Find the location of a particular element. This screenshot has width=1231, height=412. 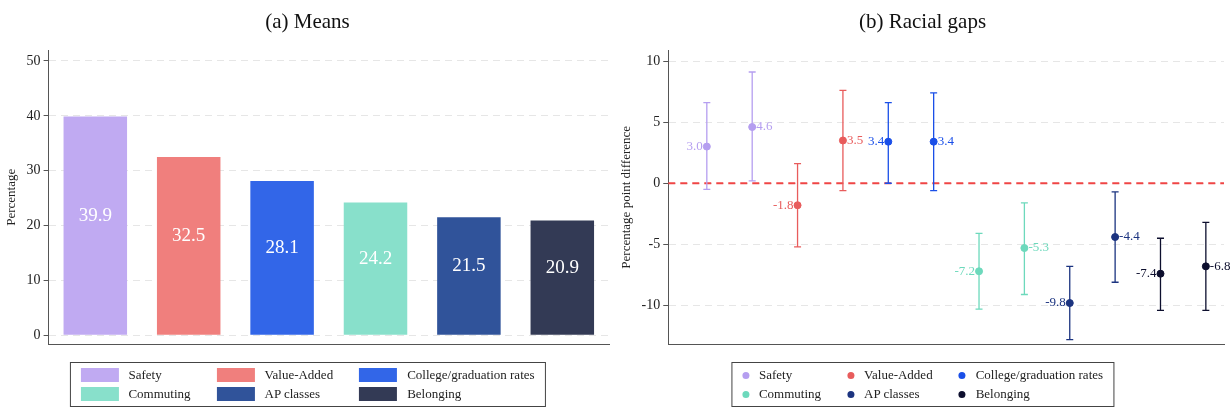

data-label: 39.9 is located at coordinates (95, 214).